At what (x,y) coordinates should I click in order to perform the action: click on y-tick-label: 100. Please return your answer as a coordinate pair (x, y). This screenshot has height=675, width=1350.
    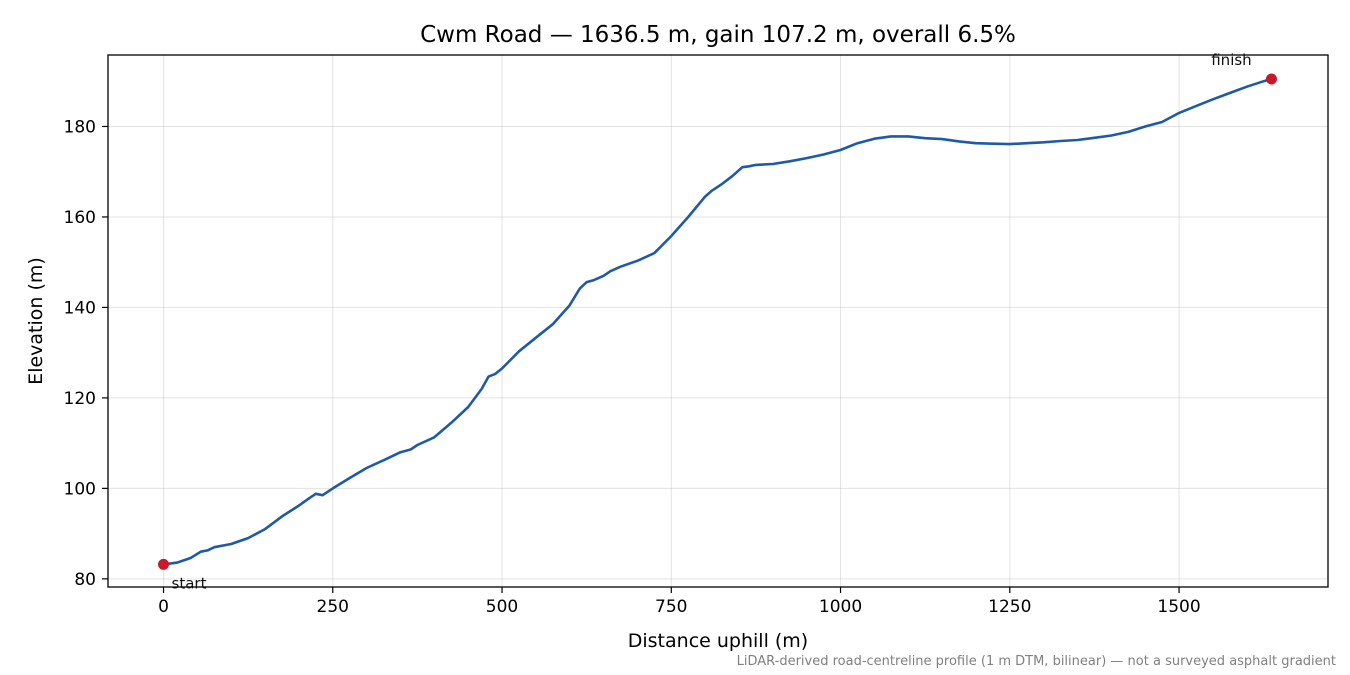
    Looking at the image, I should click on (80, 489).